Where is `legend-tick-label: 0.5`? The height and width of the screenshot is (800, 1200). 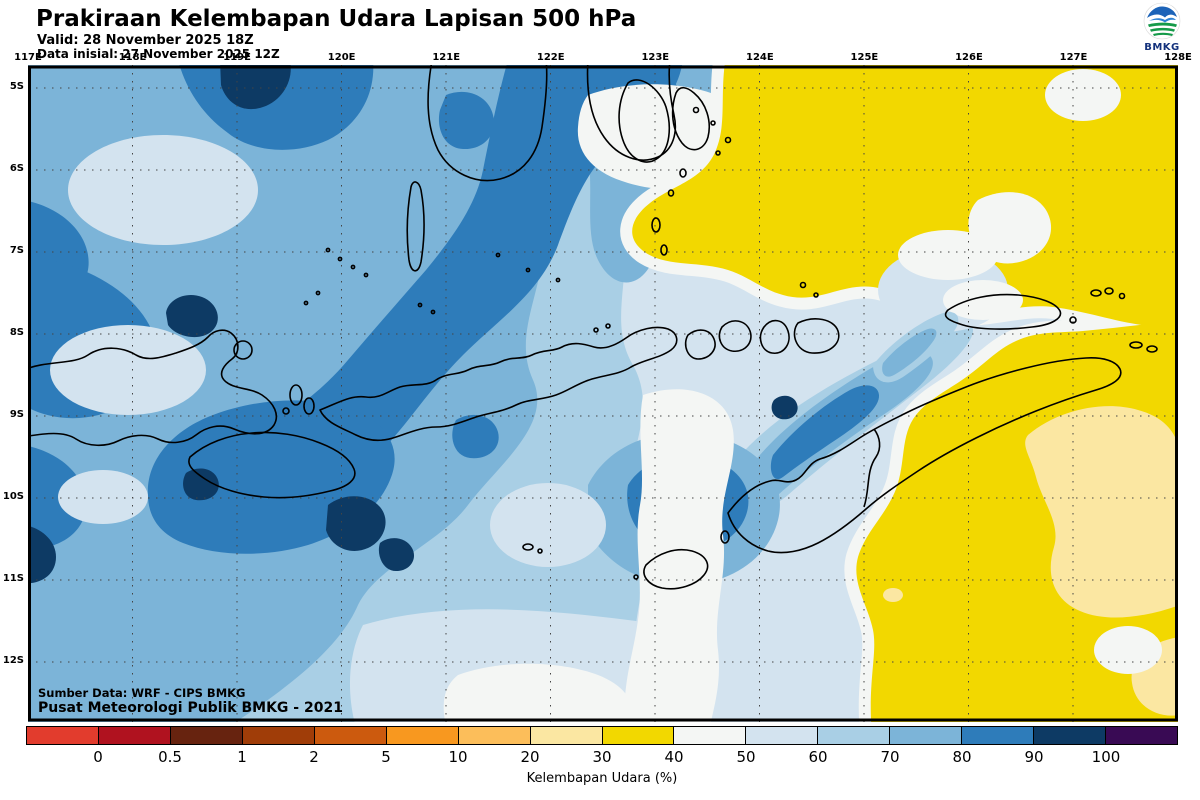 legend-tick-label: 0.5 is located at coordinates (170, 757).